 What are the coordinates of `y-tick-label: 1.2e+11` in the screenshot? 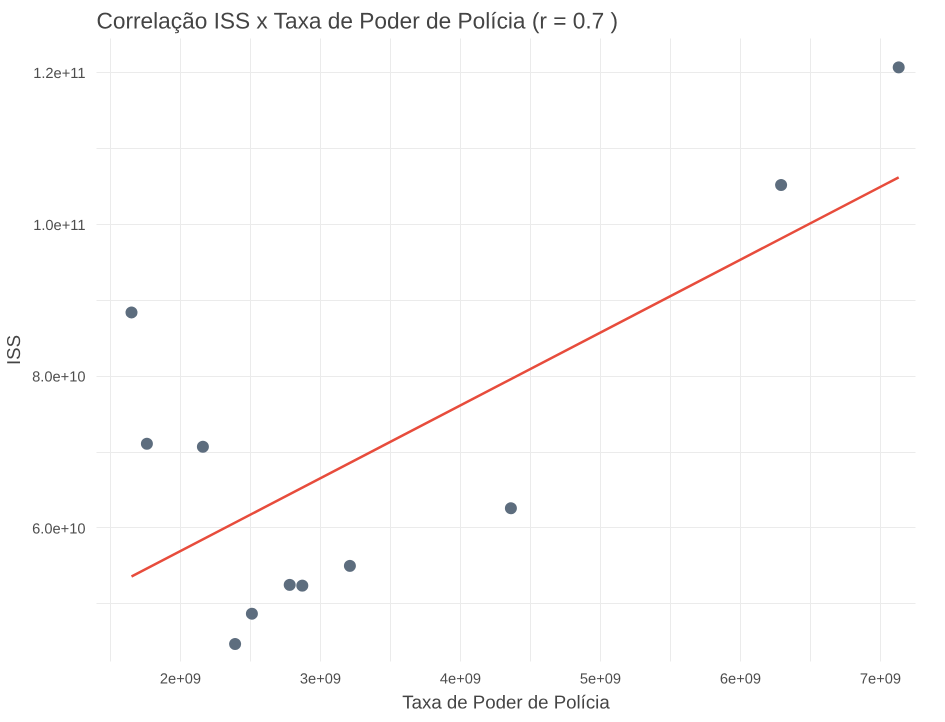 It's located at (59, 74).